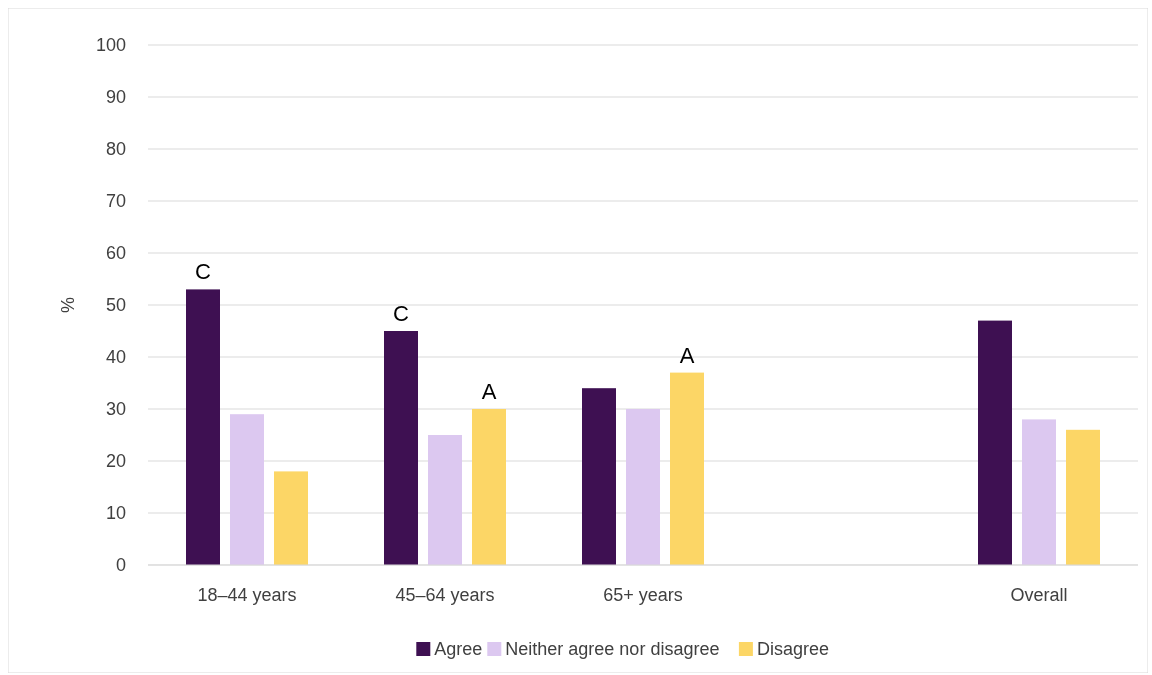 Image resolution: width=1152 pixels, height=675 pixels. Describe the element at coordinates (115, 201) in the screenshot. I see `y-tick-label: 70` at that location.